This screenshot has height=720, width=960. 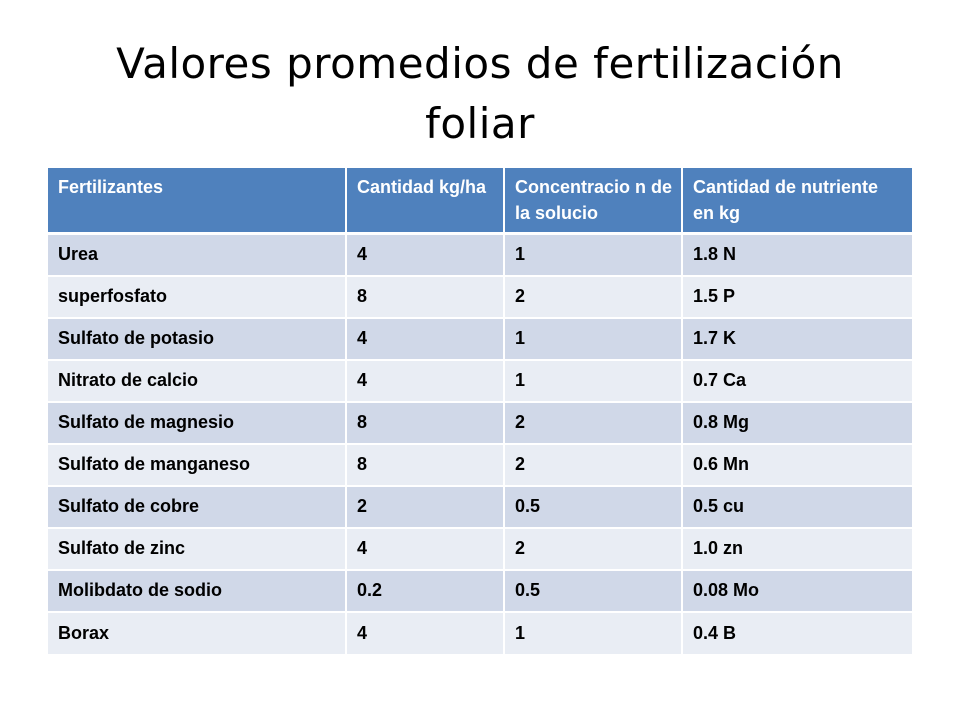 What do you see at coordinates (797, 254) in the screenshot?
I see `cell-nutriente: 1.8 N` at bounding box center [797, 254].